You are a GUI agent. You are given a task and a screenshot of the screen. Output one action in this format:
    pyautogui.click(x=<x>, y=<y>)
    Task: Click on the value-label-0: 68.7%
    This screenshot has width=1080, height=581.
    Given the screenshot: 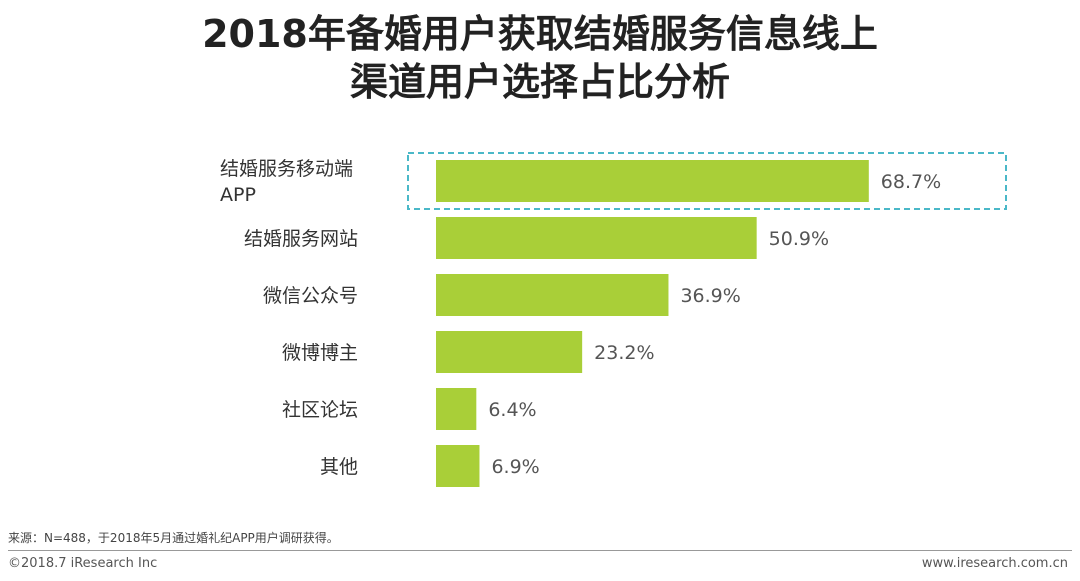 What is the action you would take?
    pyautogui.click(x=911, y=182)
    